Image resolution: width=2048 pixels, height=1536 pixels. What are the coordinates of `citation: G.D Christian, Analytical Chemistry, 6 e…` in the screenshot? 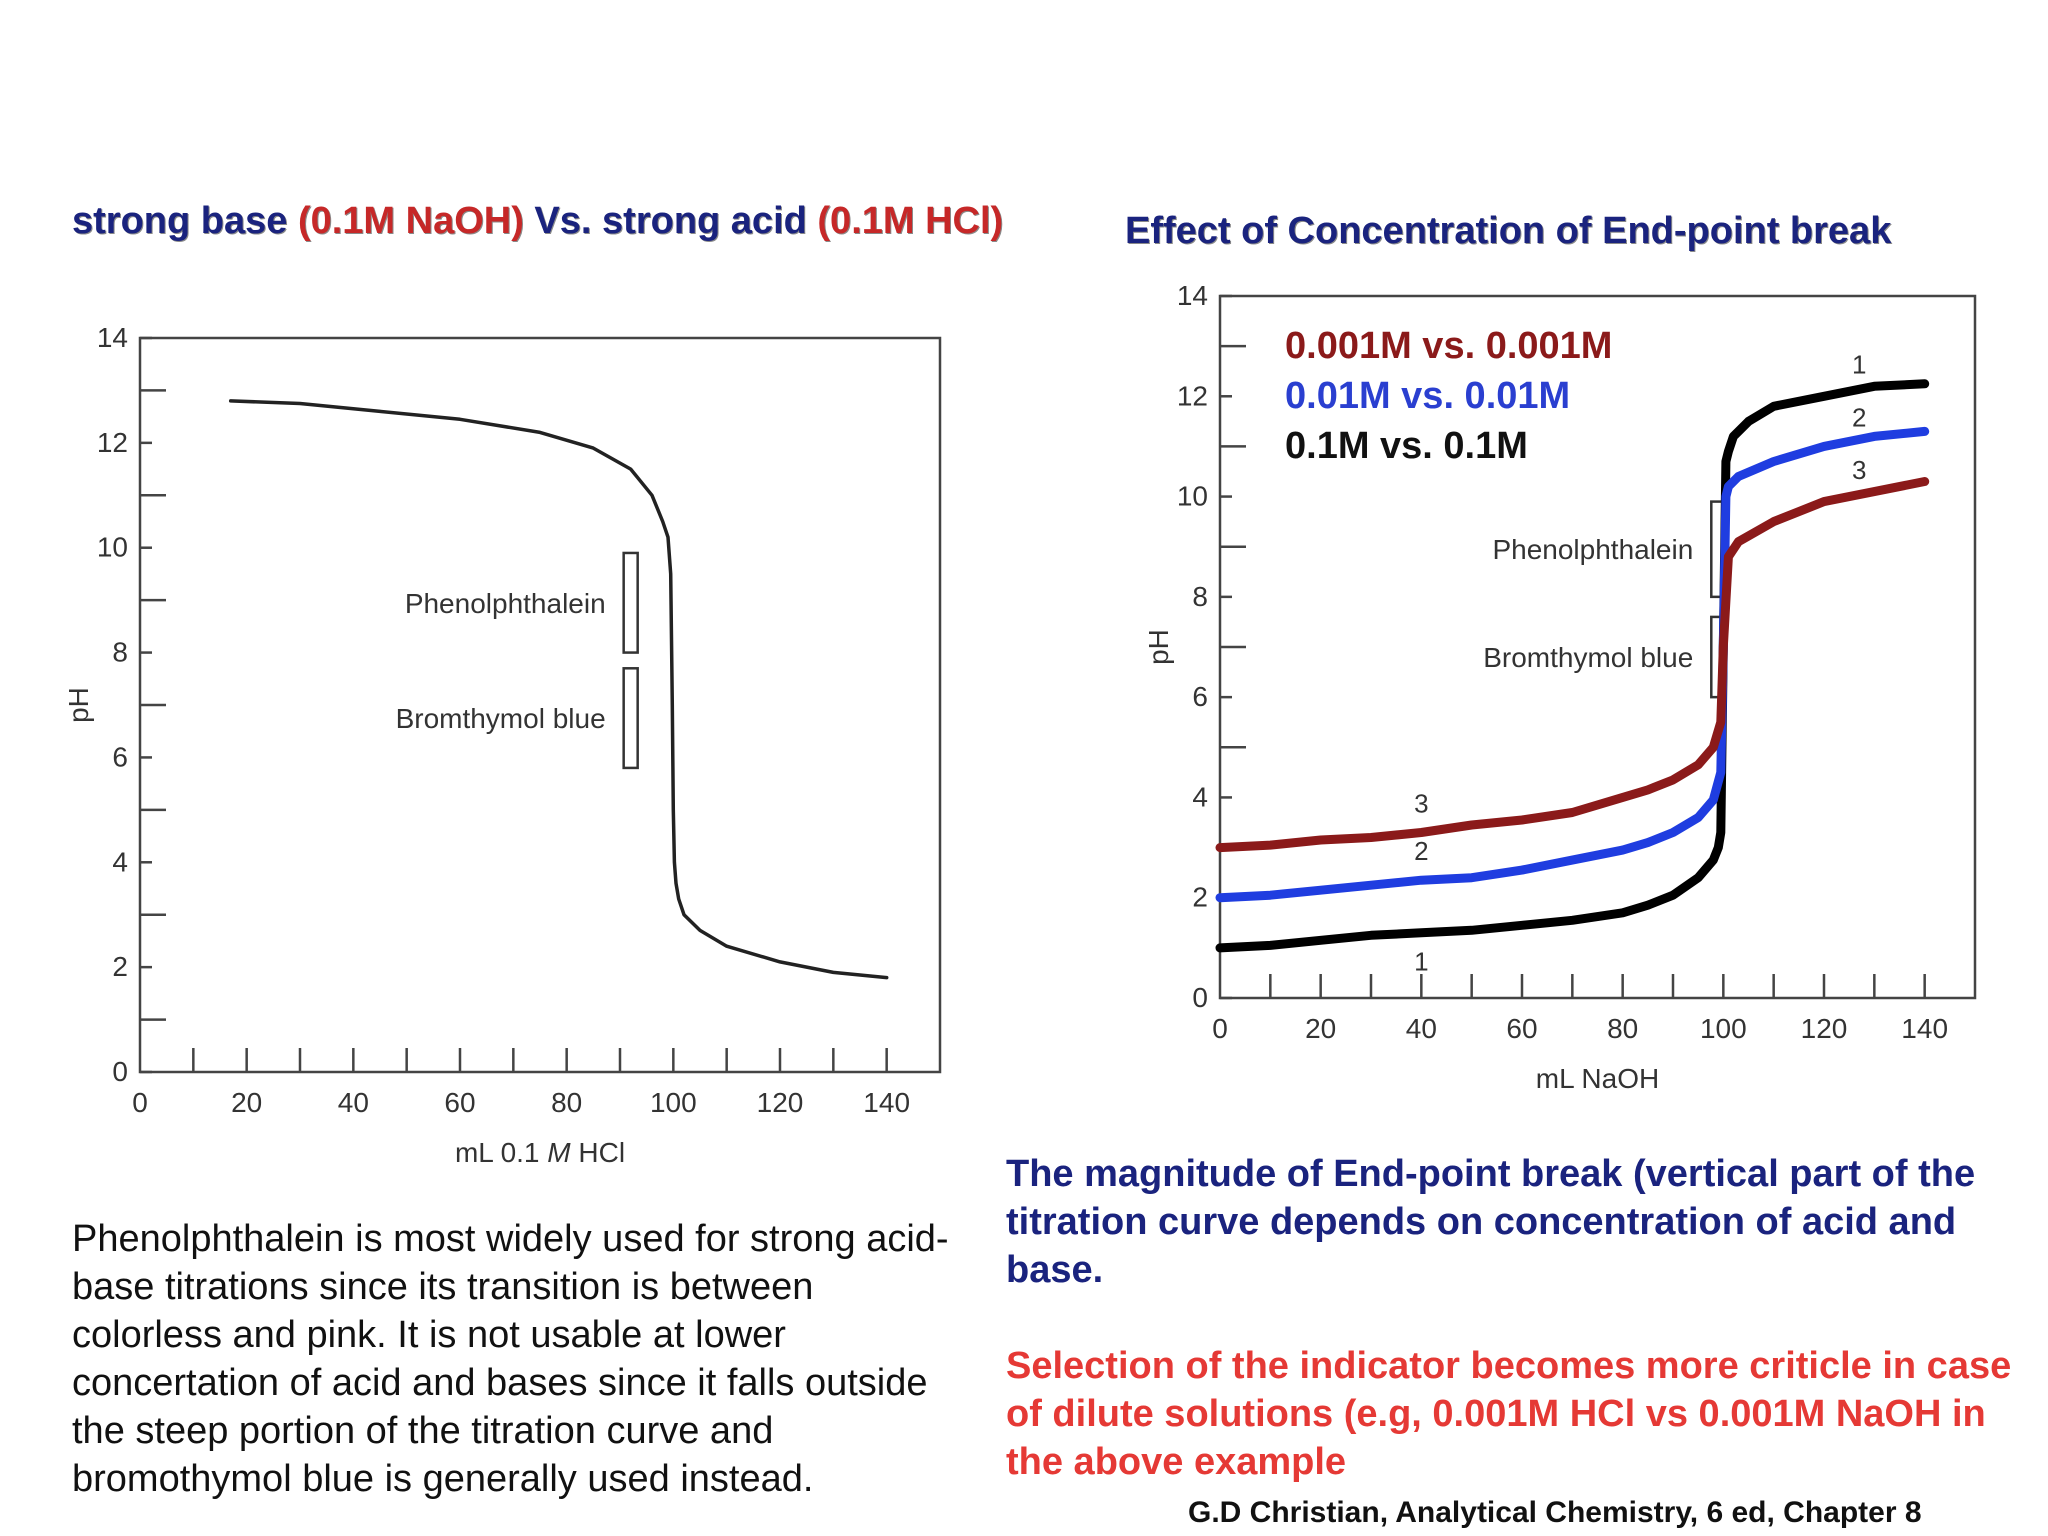 It's located at (1555, 1512).